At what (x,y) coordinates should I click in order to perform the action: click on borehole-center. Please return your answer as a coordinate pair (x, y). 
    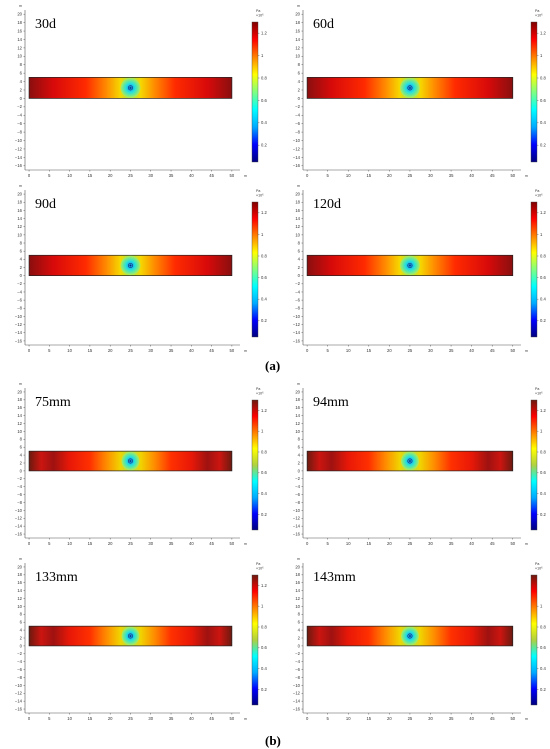
    Looking at the image, I should click on (130, 461).